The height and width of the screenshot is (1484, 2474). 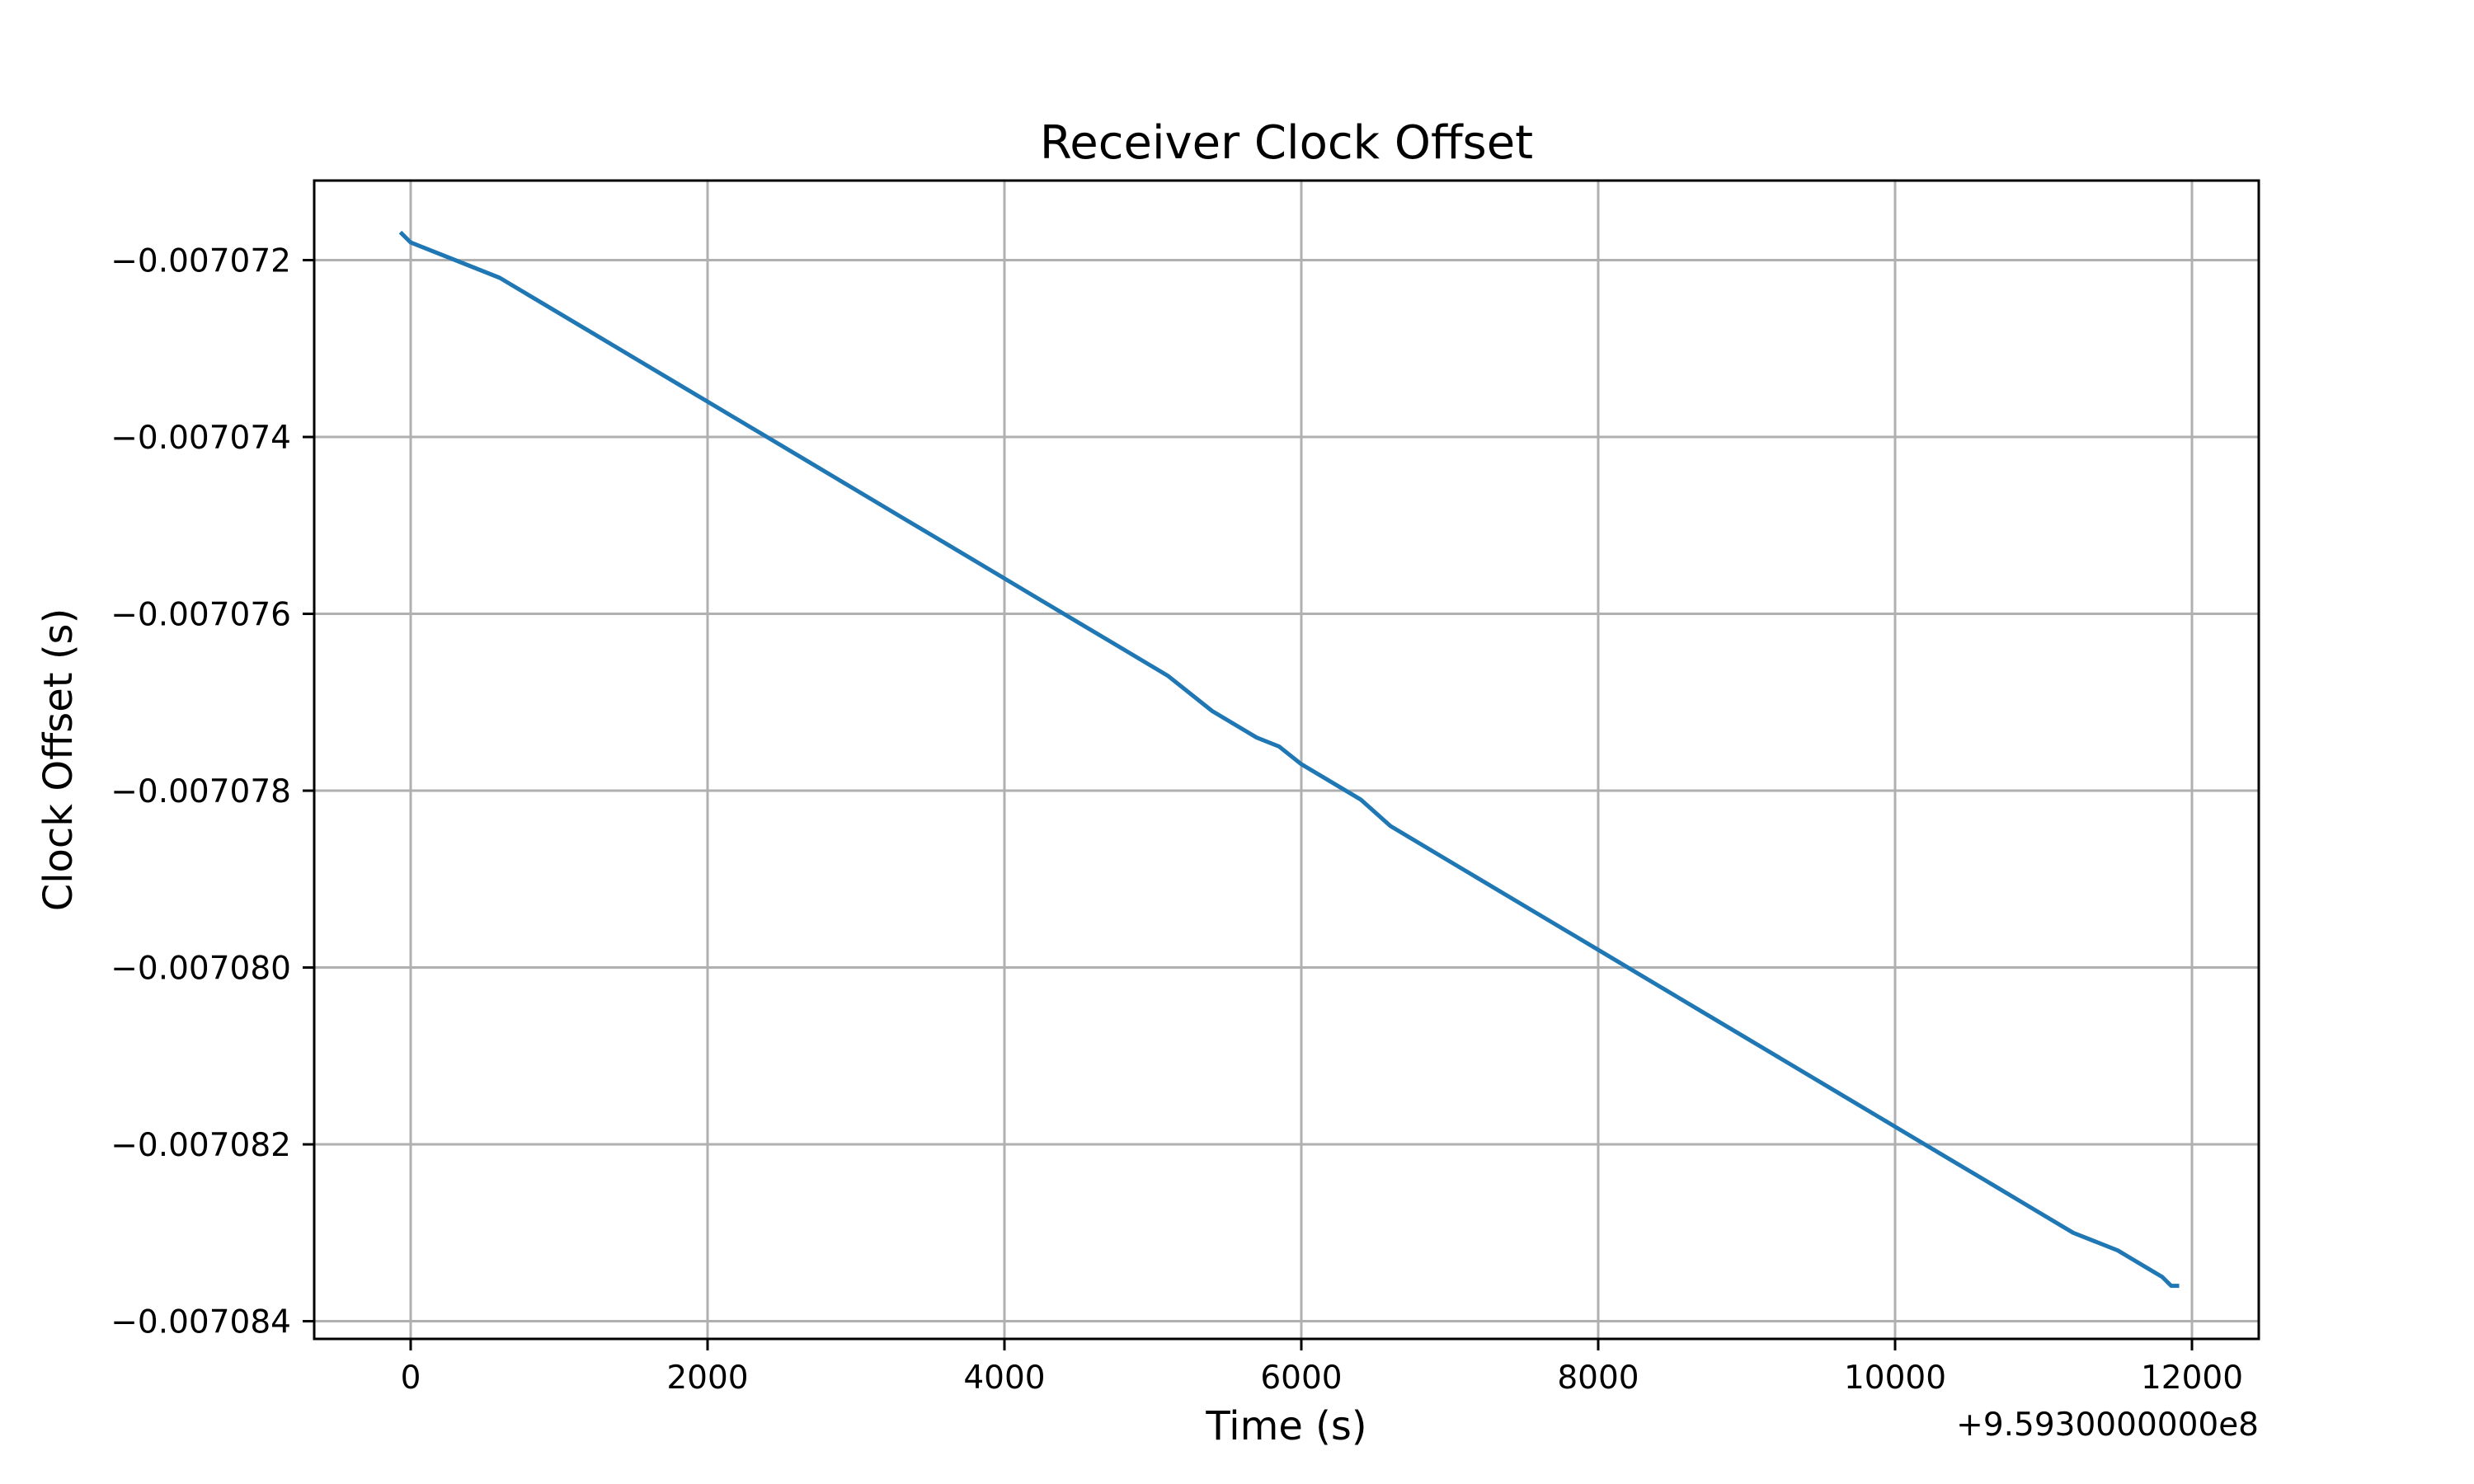 What do you see at coordinates (201, 1145) in the screenshot?
I see `y-tick-label: −0.007082` at bounding box center [201, 1145].